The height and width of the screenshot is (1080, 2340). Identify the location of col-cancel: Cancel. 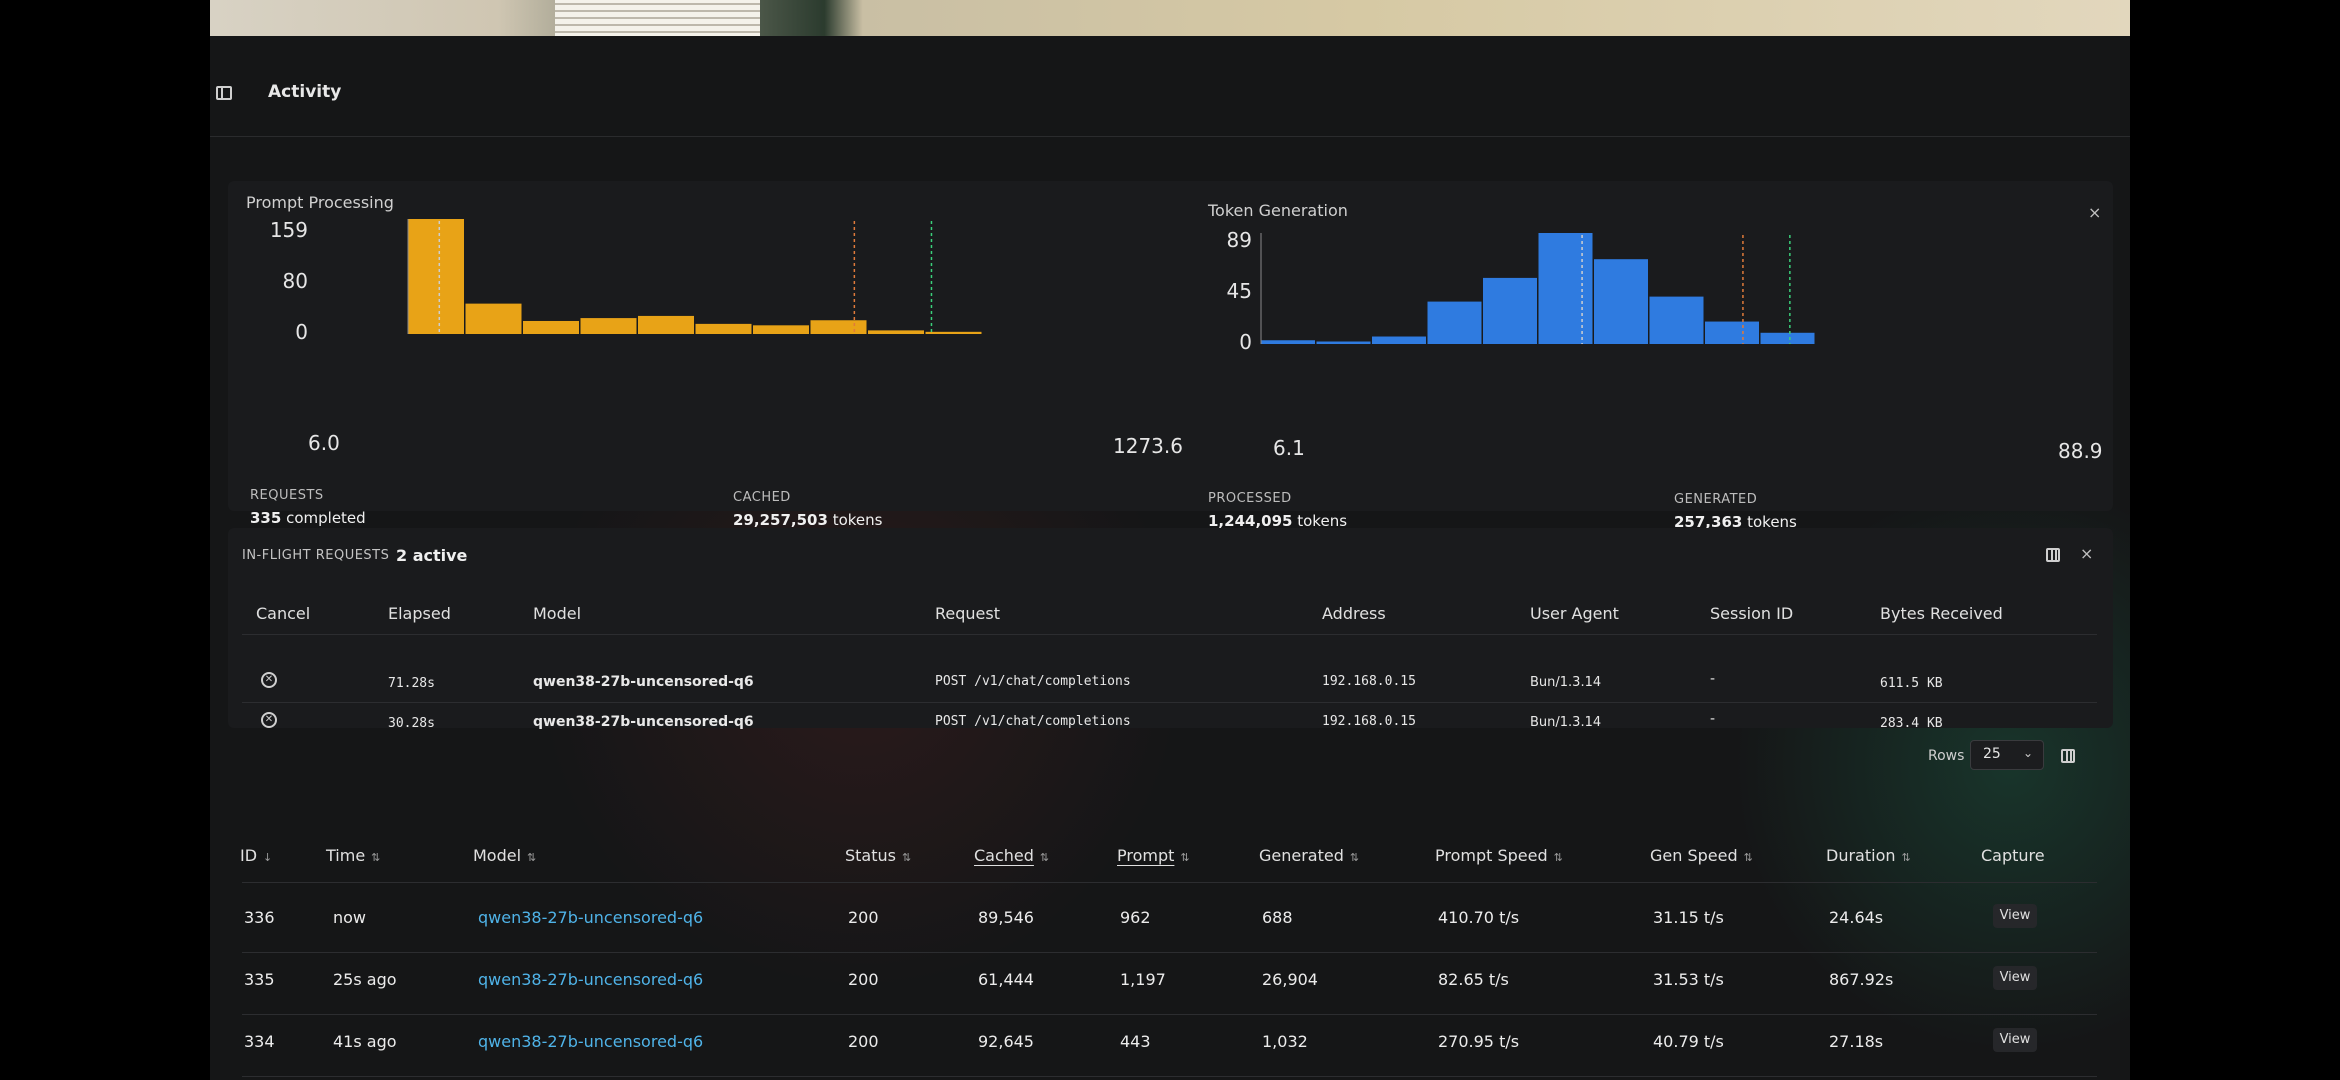
(283, 613).